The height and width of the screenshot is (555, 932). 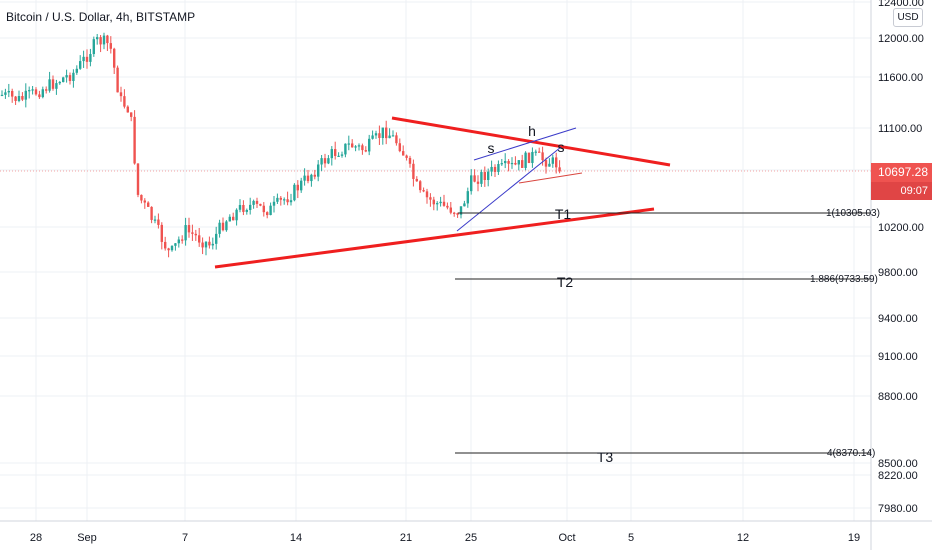 I want to click on lower-trendline, so click(x=434, y=238).